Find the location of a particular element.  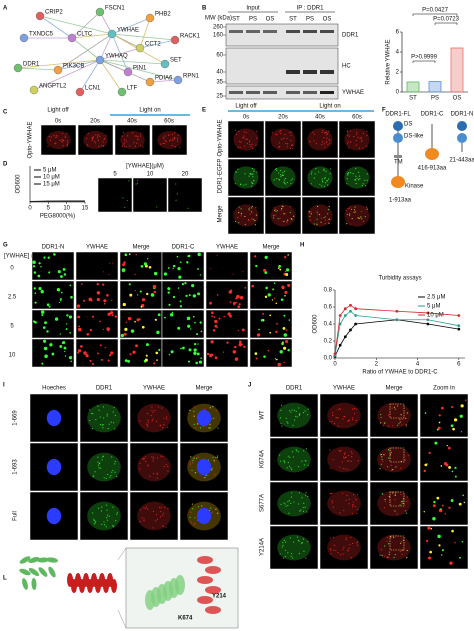

label: Merge is located at coordinates (221, 214).